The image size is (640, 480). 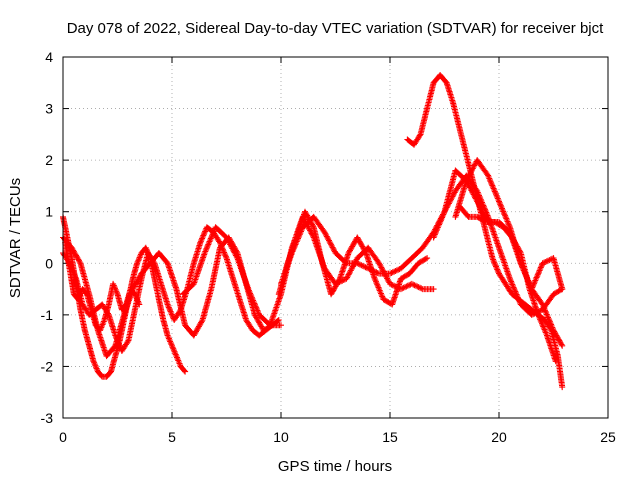 I want to click on y-axis-label: SDTVAR / TECUs, so click(x=15, y=238).